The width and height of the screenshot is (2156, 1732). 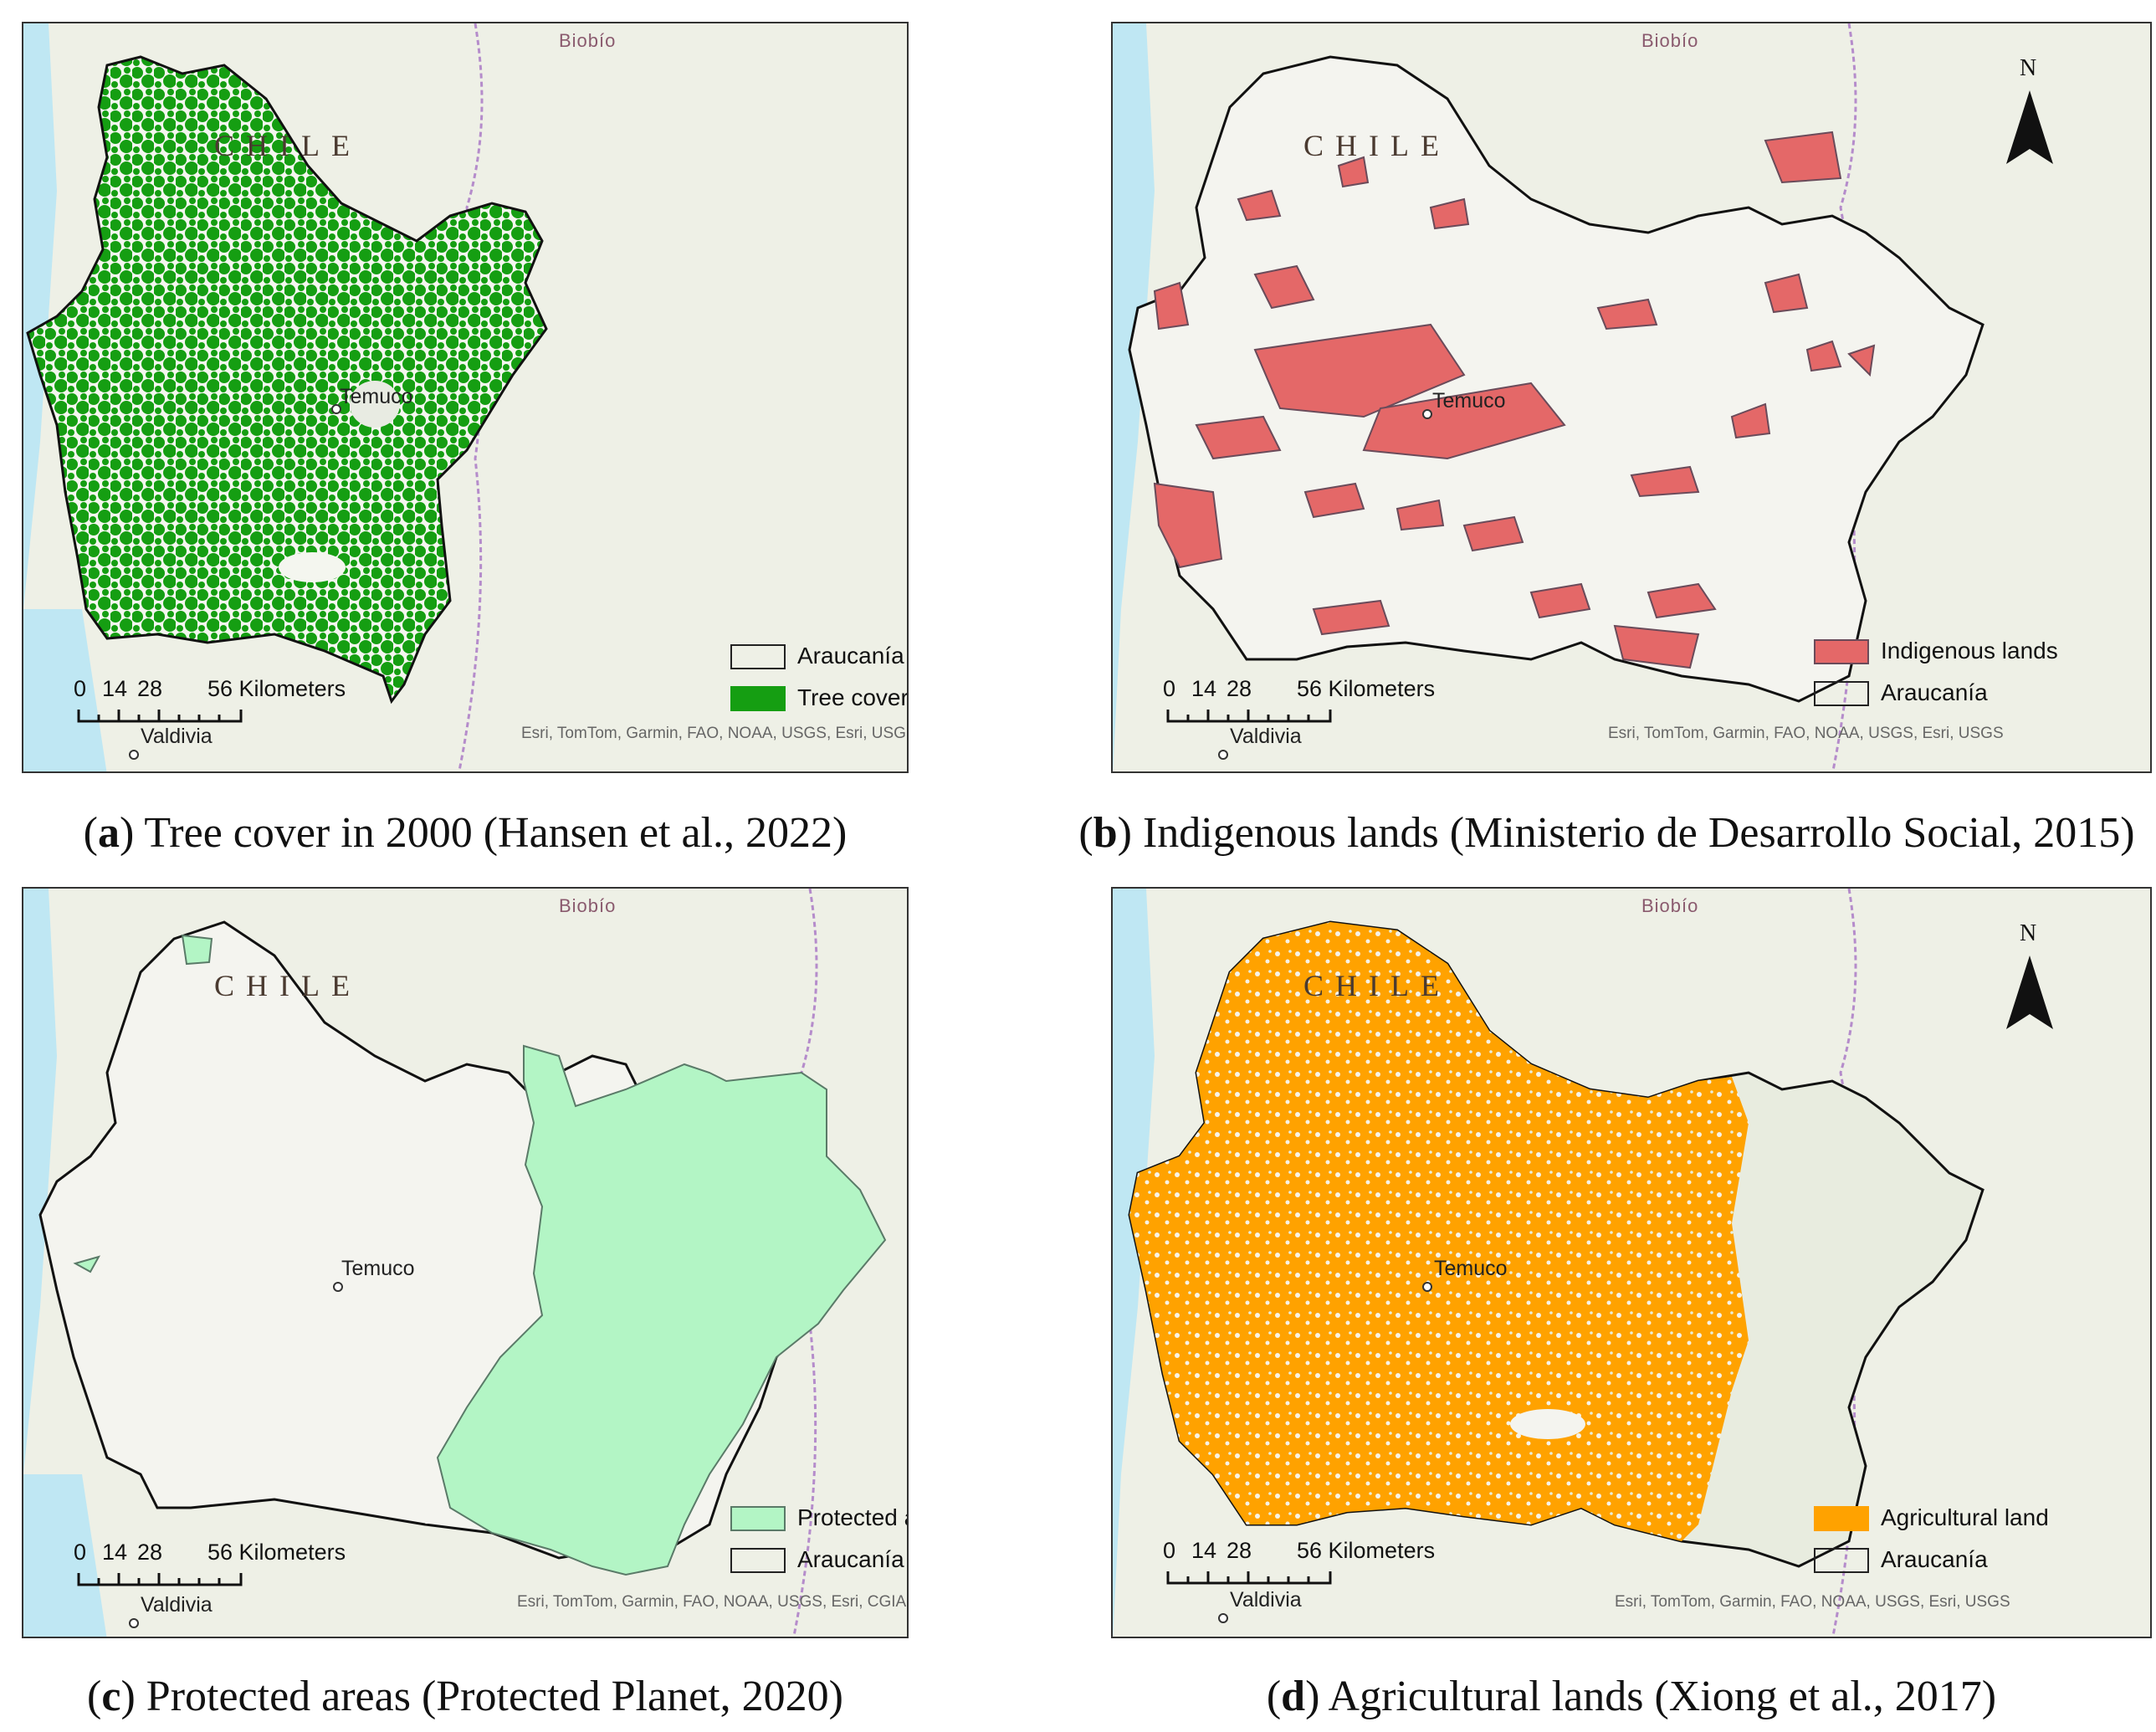 I want to click on legend-swatch-protected, so click(x=758, y=1519).